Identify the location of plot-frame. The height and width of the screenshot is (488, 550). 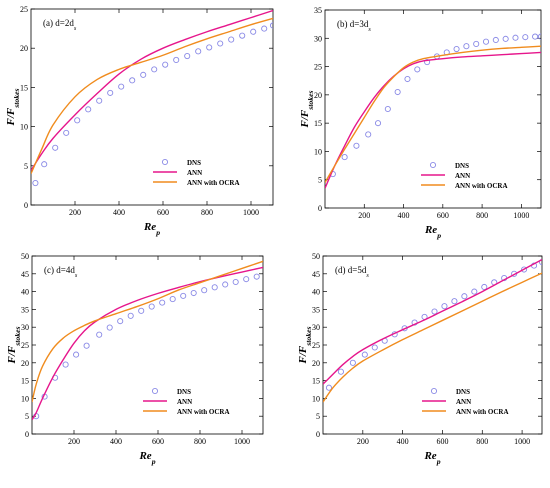
(432, 345).